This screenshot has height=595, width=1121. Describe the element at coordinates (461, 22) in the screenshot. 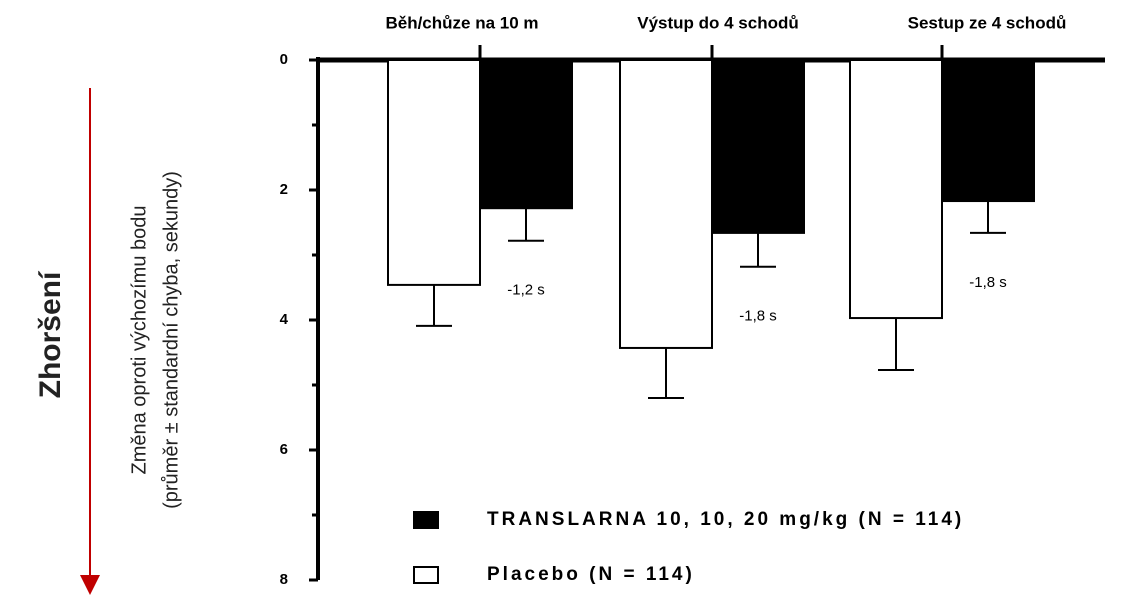

I see `category-label: Běh/chůze na 10 m` at that location.